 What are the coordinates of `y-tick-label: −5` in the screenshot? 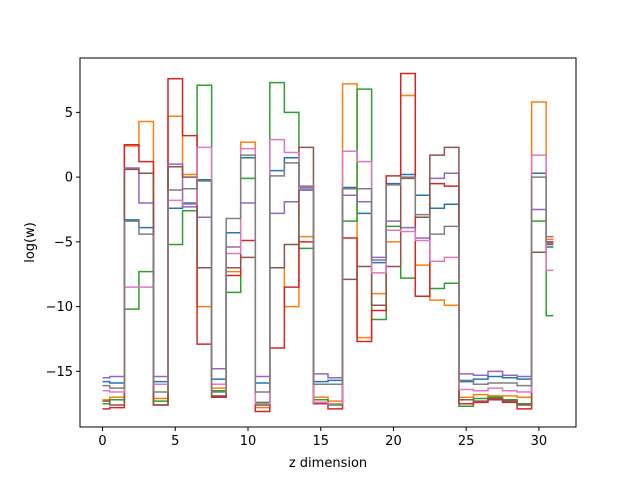 It's located at (63, 242).